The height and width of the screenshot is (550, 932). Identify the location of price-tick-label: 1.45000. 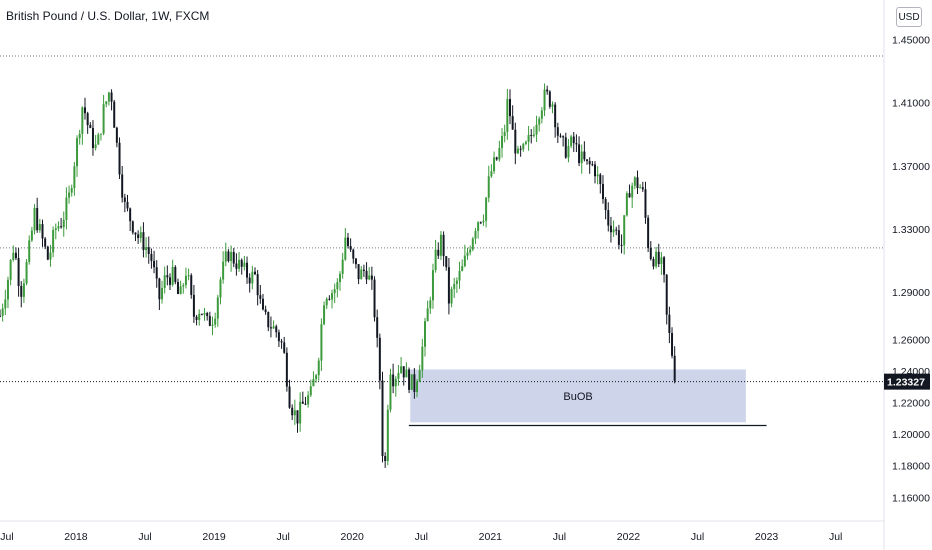
(911, 40).